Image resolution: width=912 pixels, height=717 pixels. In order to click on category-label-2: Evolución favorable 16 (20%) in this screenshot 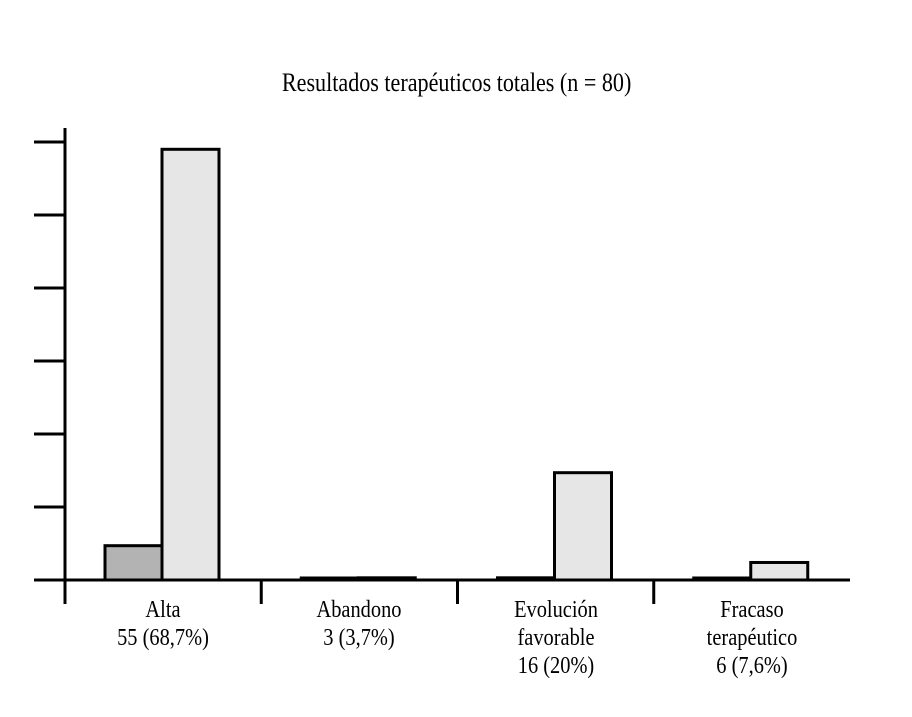, I will do `click(556, 638)`.